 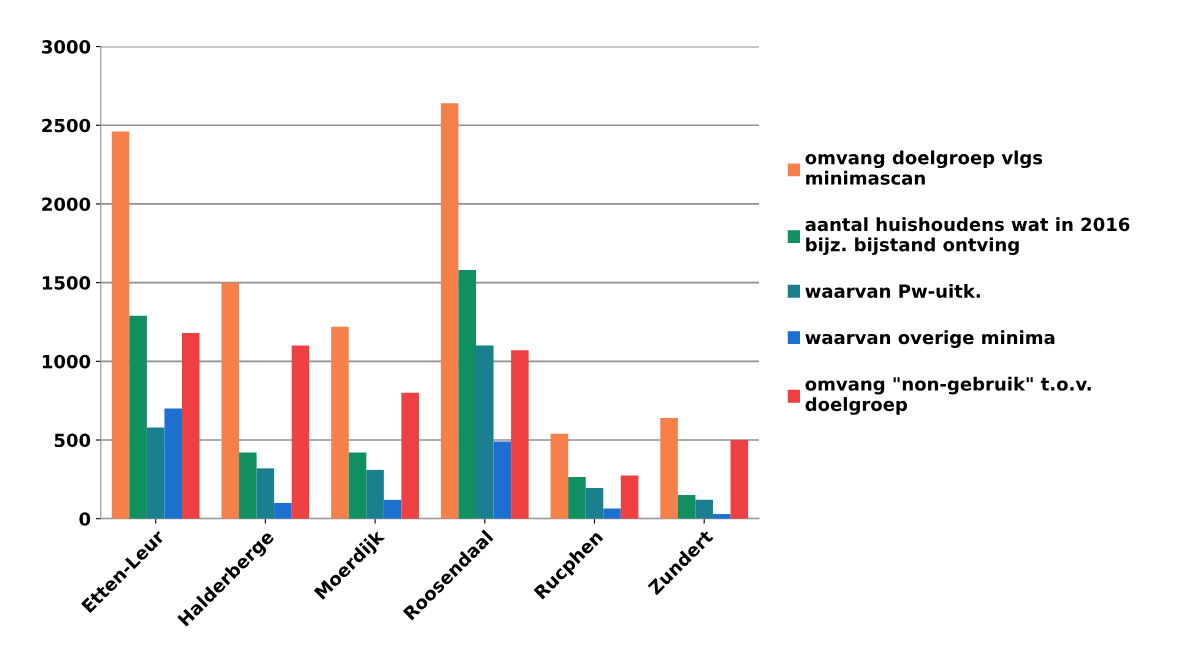 I want to click on y-tick-label: 2500, so click(x=66, y=125).